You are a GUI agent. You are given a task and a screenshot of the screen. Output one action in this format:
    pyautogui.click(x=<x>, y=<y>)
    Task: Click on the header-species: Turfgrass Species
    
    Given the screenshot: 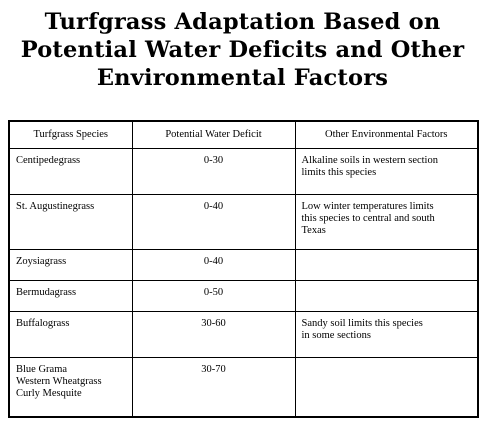 What is the action you would take?
    pyautogui.click(x=70, y=134)
    